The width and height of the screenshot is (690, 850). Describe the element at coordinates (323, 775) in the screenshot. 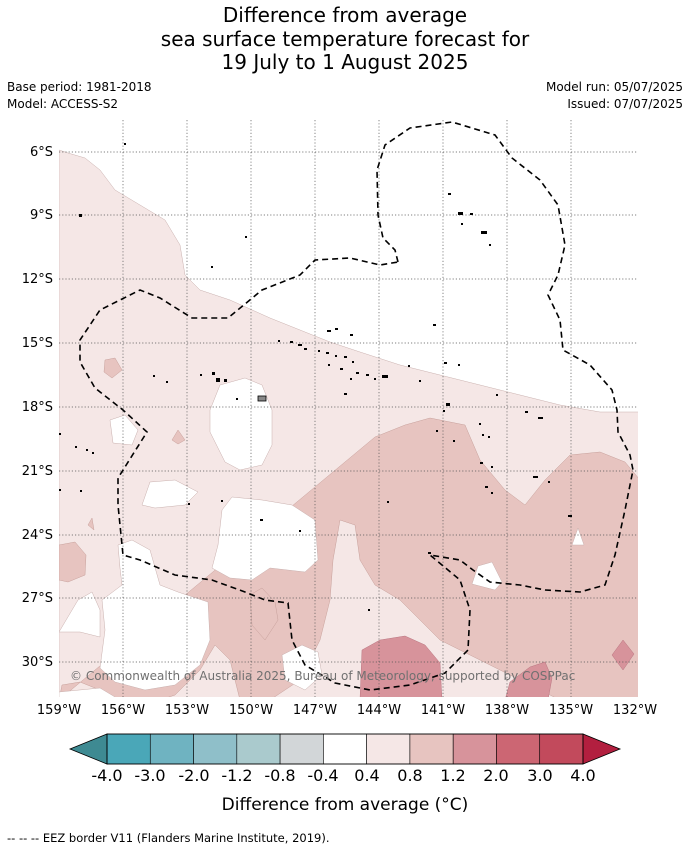

I see `colorbar-label: -0.4` at that location.